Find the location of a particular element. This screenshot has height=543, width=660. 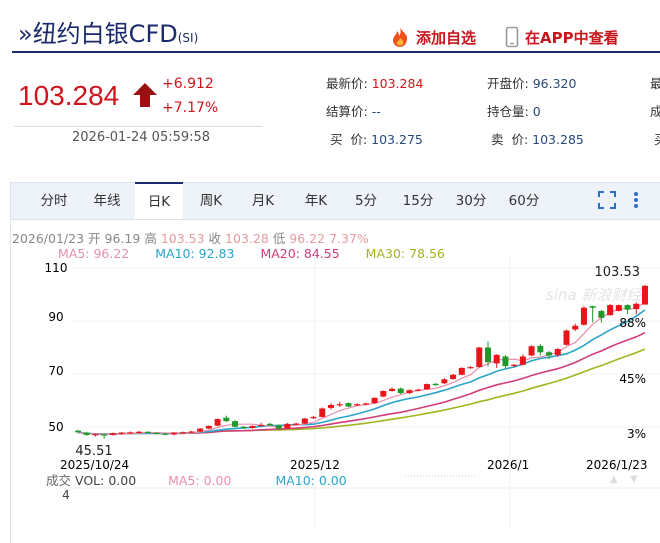

add-watchlist-button: 添加自选 is located at coordinates (433, 37).